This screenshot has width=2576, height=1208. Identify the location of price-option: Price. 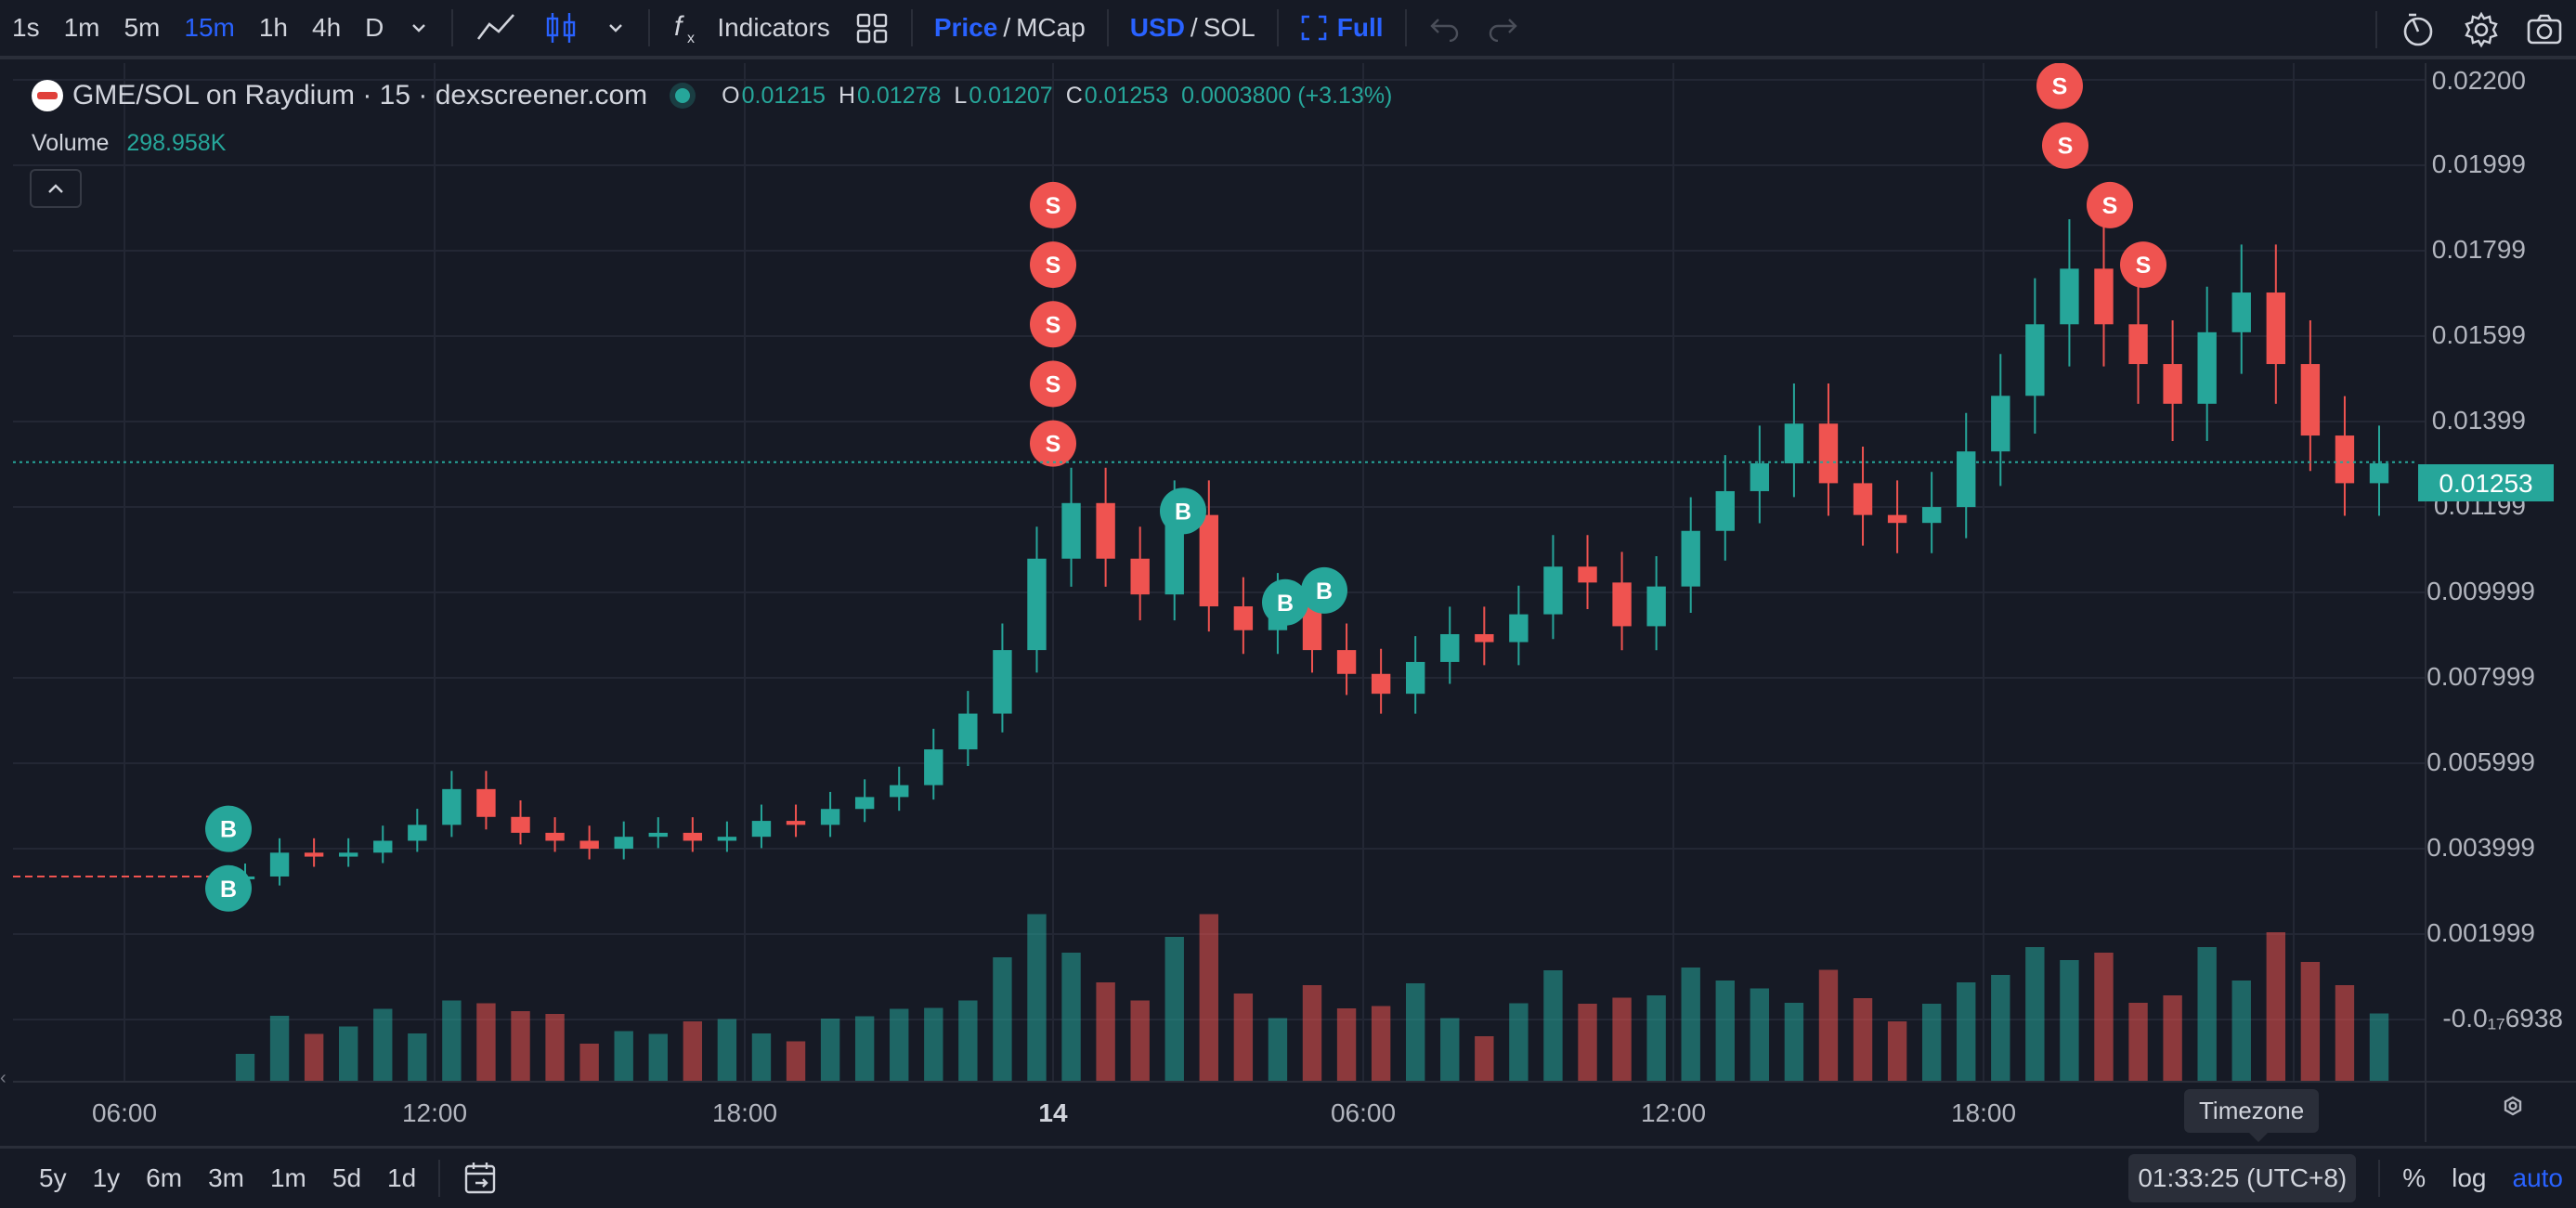
(966, 28).